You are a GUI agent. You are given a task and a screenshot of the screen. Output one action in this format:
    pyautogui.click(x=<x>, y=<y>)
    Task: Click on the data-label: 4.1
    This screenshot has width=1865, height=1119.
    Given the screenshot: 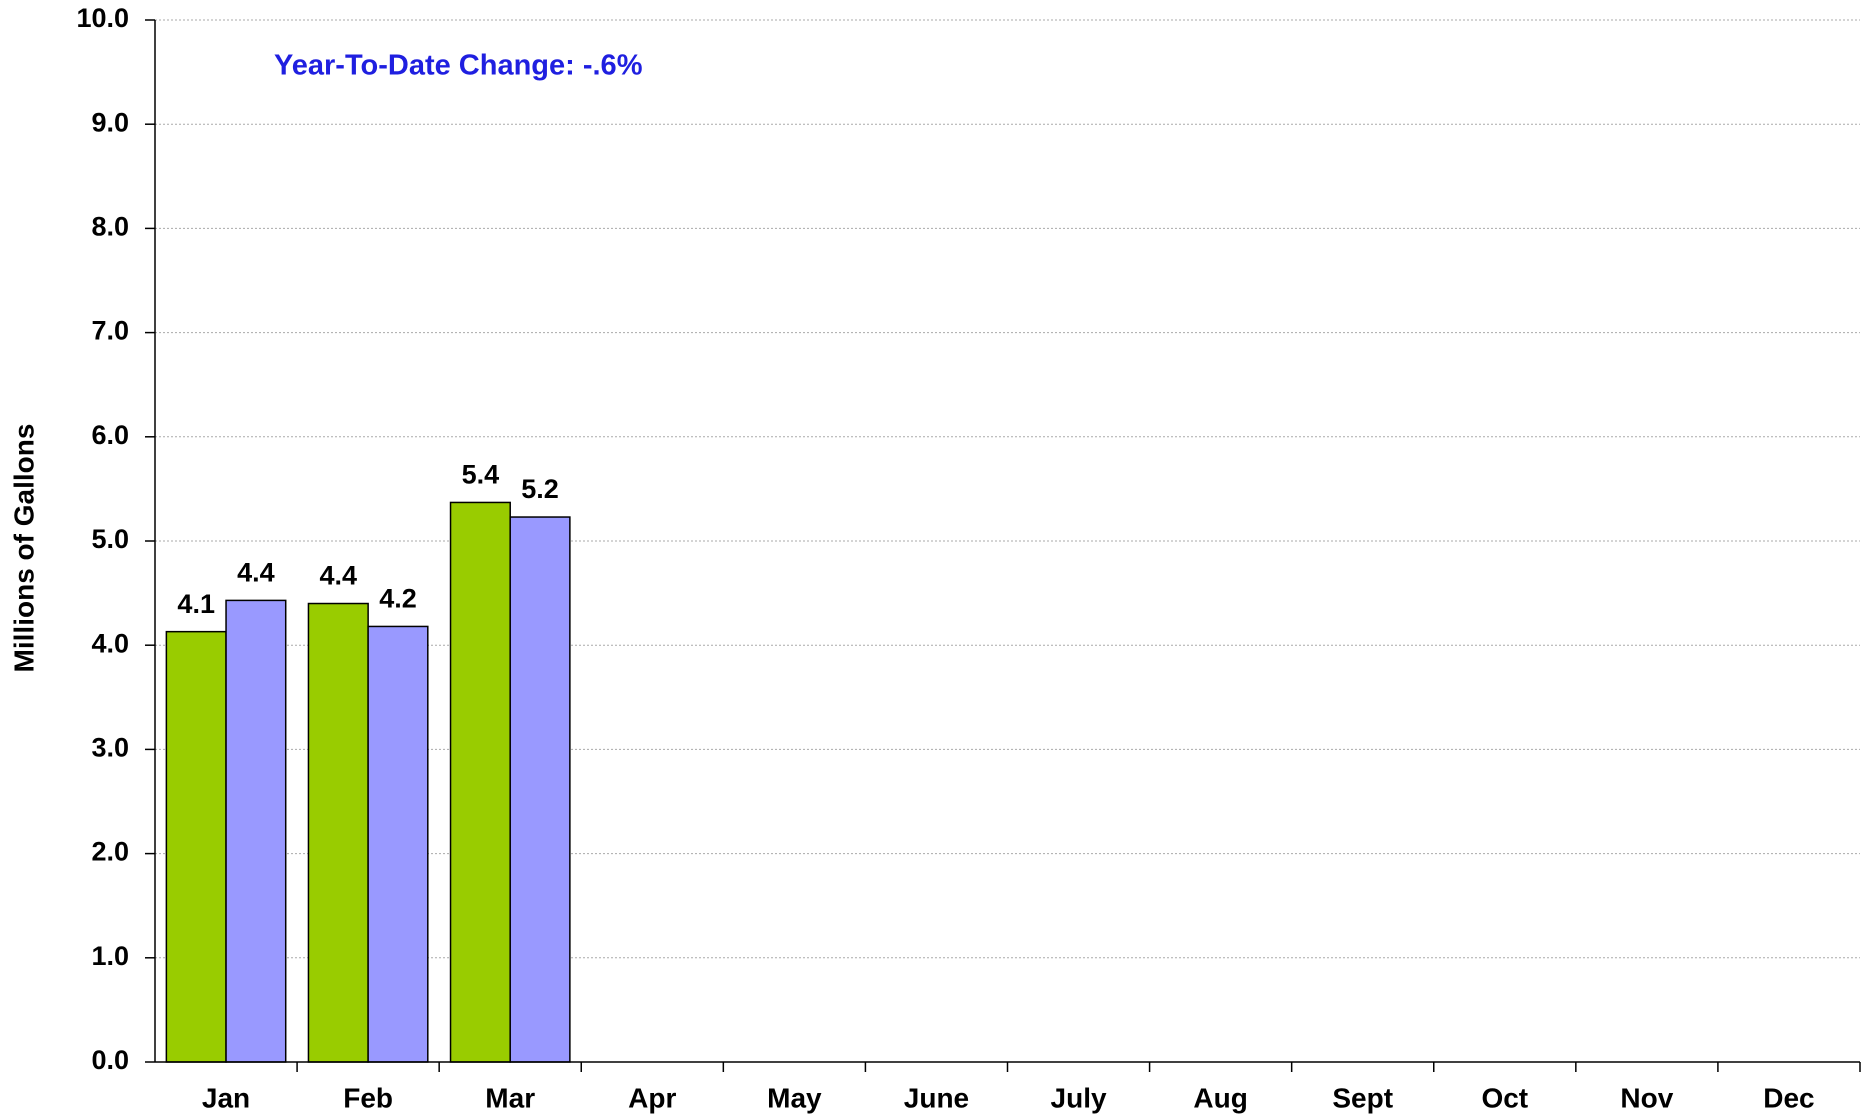 What is the action you would take?
    pyautogui.click(x=196, y=604)
    